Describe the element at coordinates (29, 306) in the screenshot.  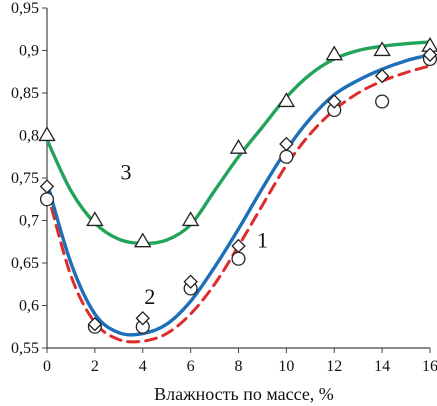
I see `y-tick-label: 0,6` at that location.